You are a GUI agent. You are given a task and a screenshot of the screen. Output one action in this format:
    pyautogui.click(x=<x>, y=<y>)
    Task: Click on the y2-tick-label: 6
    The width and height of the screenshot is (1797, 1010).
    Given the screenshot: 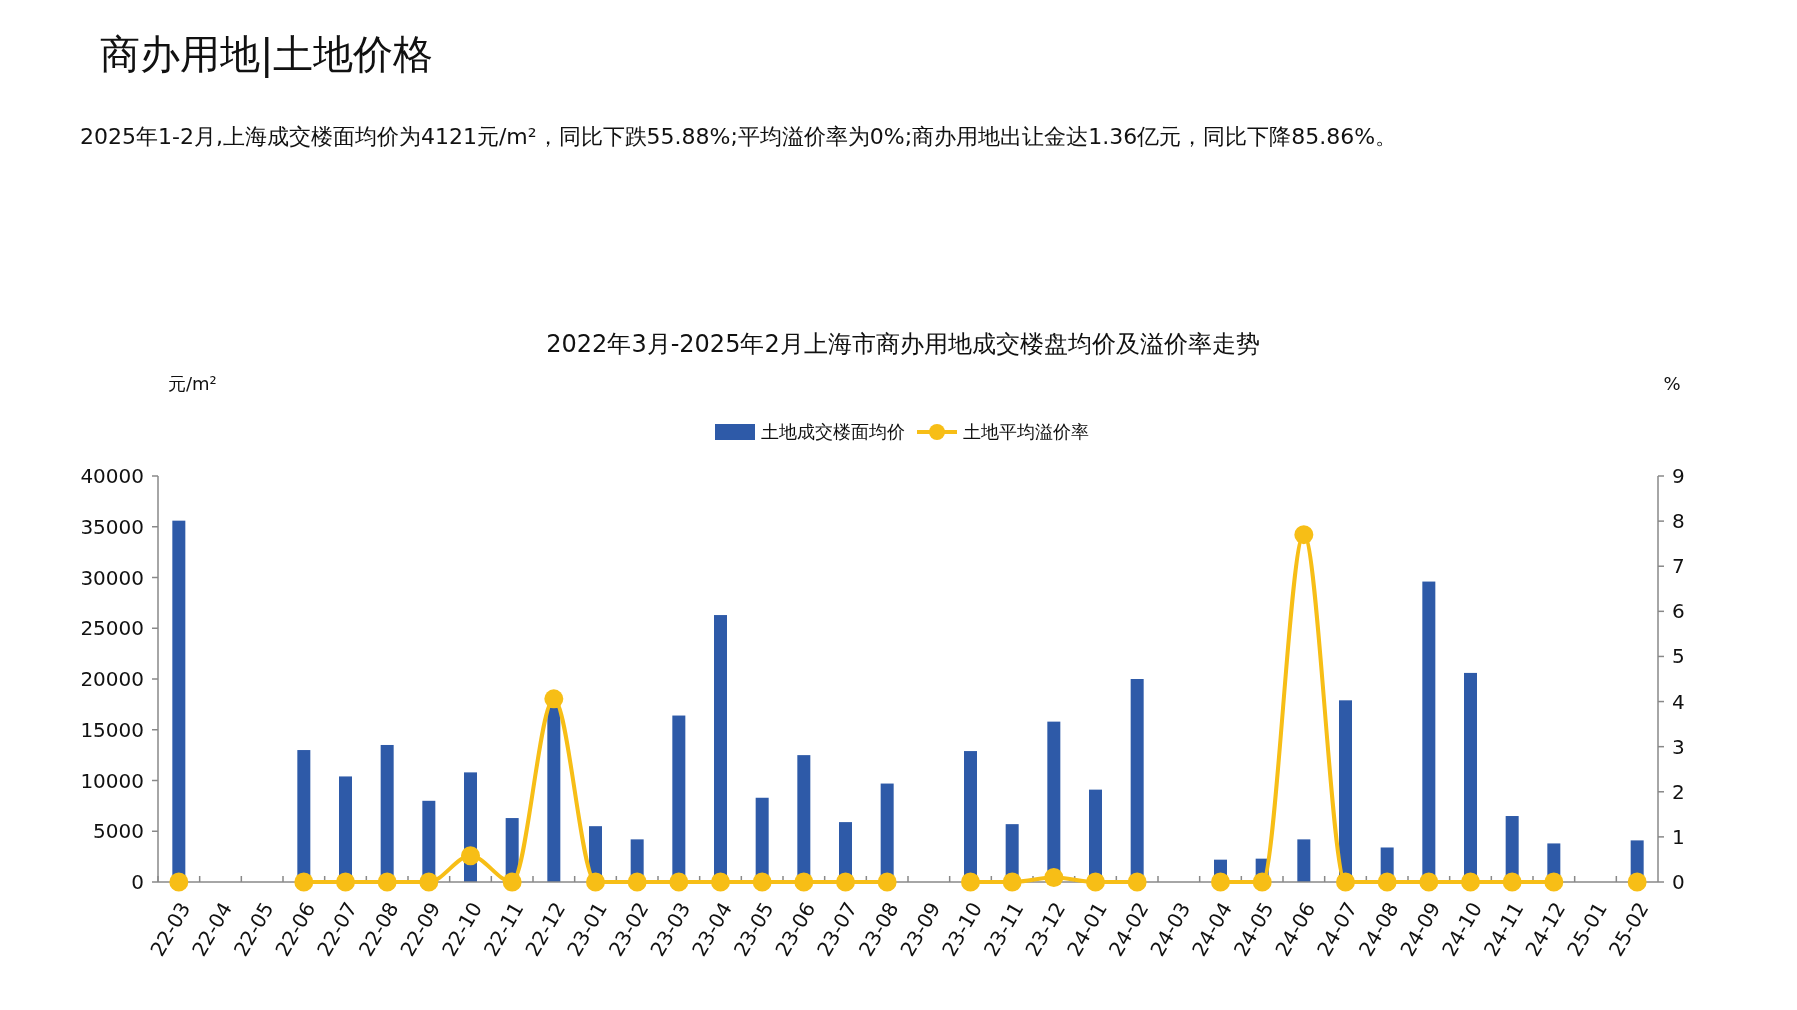 What is the action you would take?
    pyautogui.click(x=1678, y=611)
    